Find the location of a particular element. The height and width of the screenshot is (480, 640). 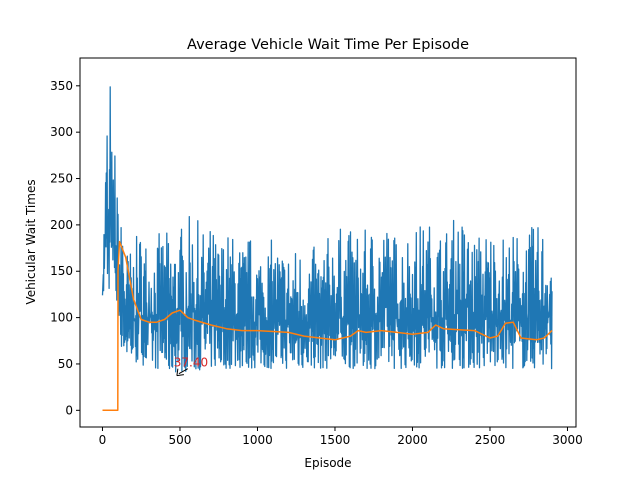

x-tick-label: 2500 is located at coordinates (490, 440).